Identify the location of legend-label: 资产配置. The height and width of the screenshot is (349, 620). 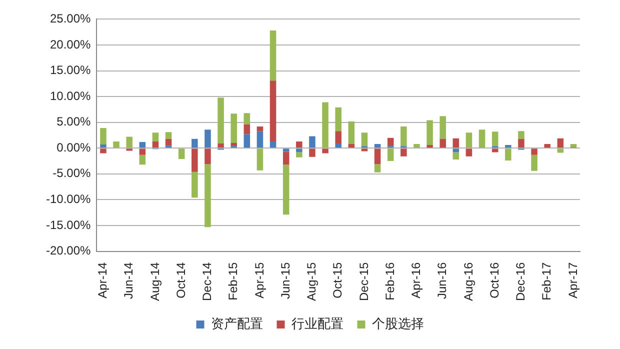
(236, 324).